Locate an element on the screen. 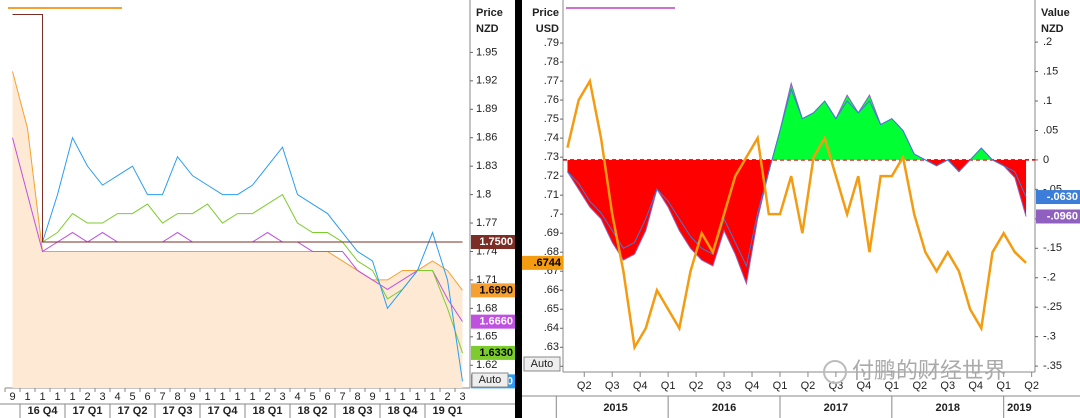 The width and height of the screenshot is (1080, 418). y-tick-label: .78 is located at coordinates (551, 62).